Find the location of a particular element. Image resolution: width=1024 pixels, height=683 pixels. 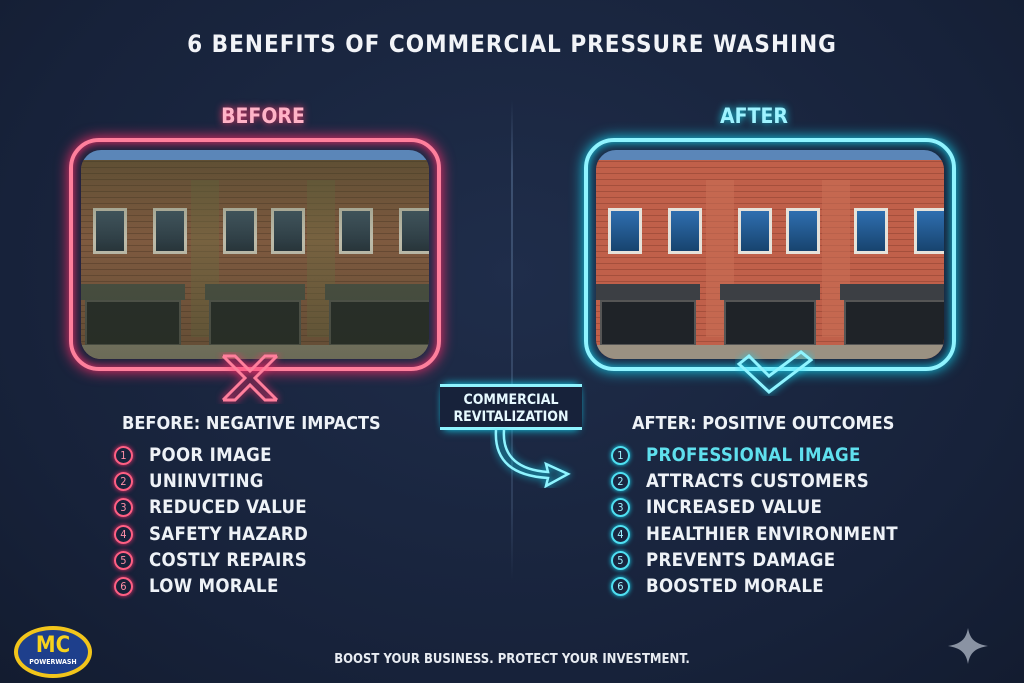

item-text: POOR IMAGE is located at coordinates (210, 455).